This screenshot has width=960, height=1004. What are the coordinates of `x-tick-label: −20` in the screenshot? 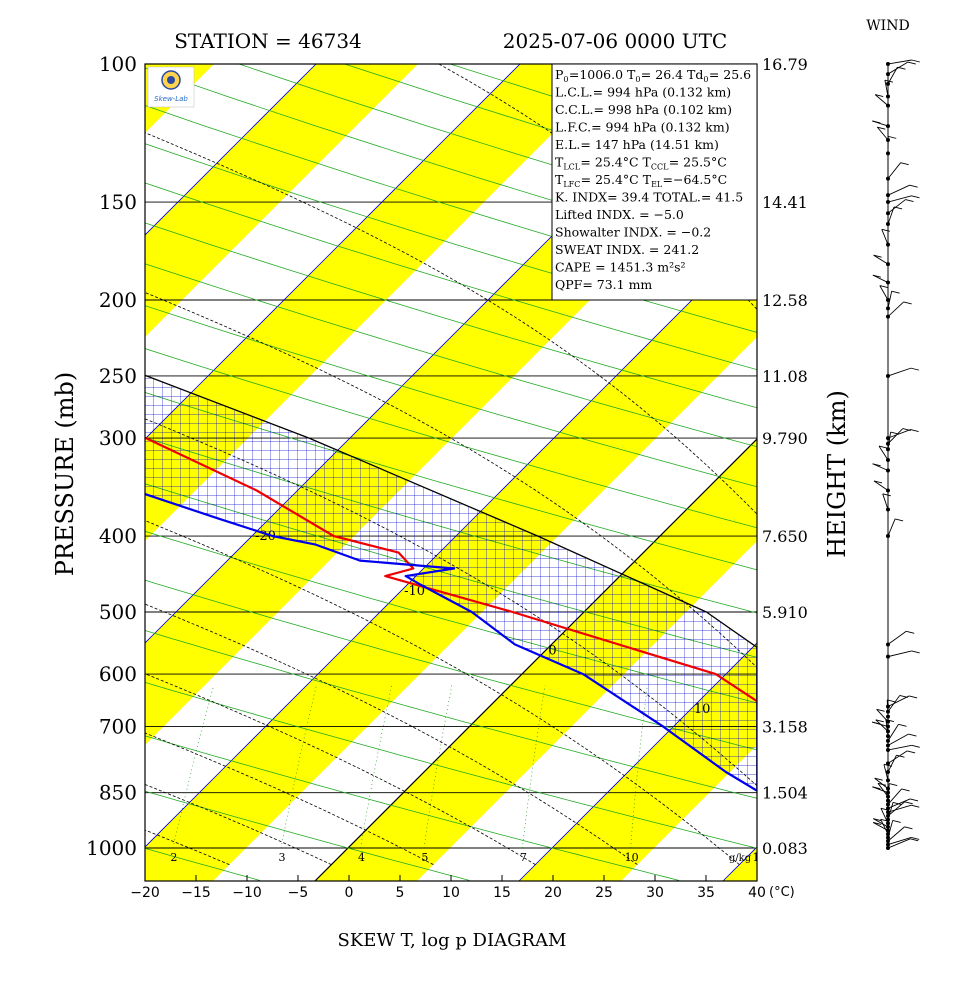 It's located at (145, 893).